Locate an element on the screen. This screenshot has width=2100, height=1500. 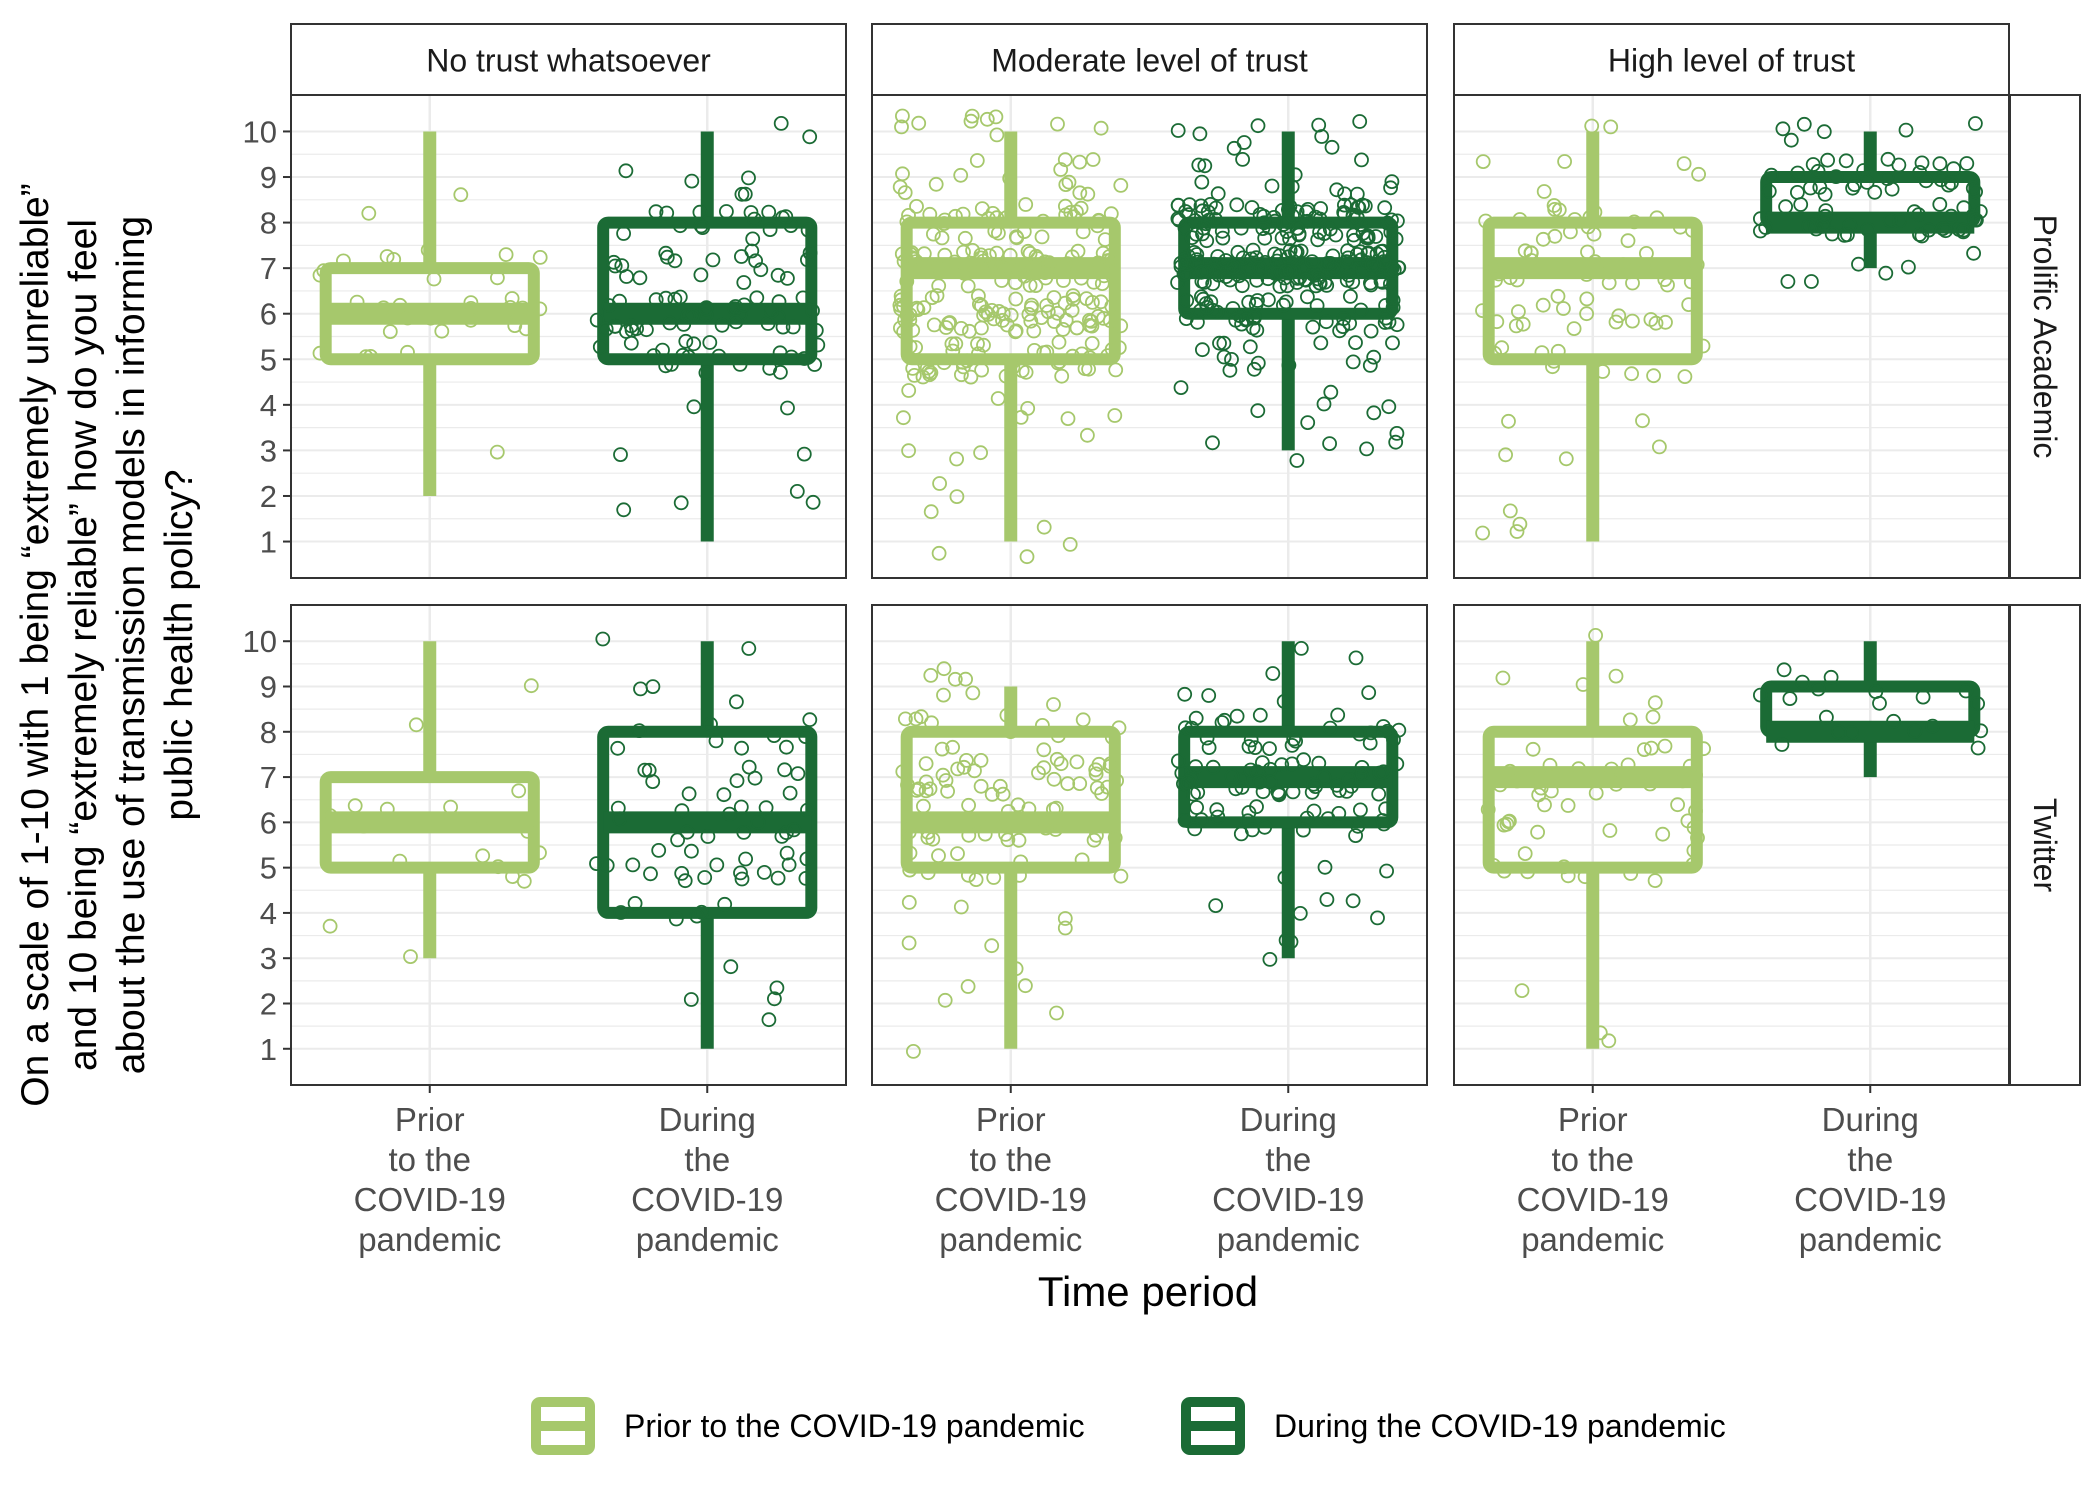
facet-strip-label-col-1: Moderate level of trust is located at coordinates (1149, 61).